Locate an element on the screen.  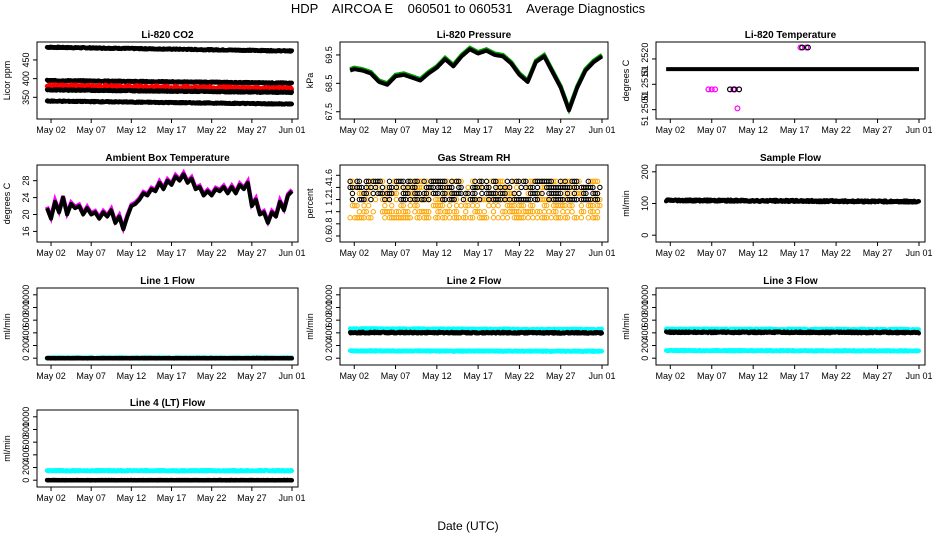
y-tick-label: 16 is located at coordinates (26, 231).